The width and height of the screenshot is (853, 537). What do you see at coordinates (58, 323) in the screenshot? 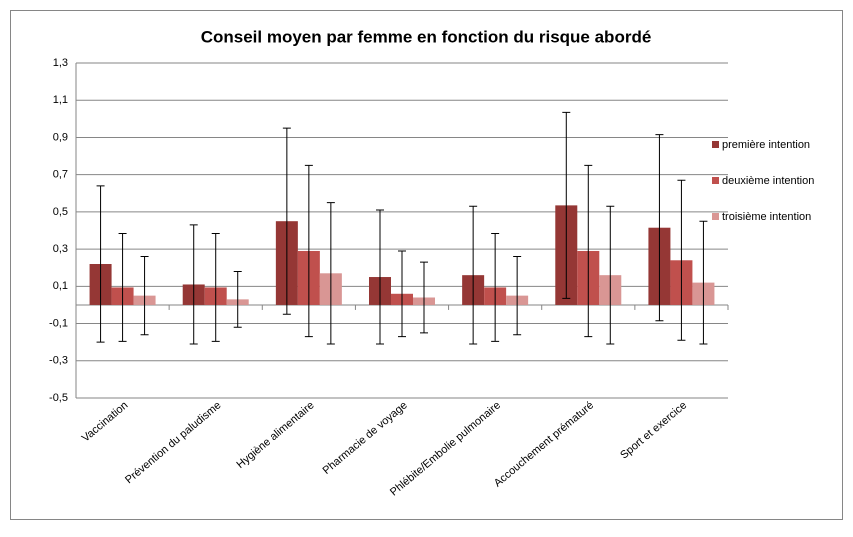
I see `y-tick-label: -0,1` at bounding box center [58, 323].